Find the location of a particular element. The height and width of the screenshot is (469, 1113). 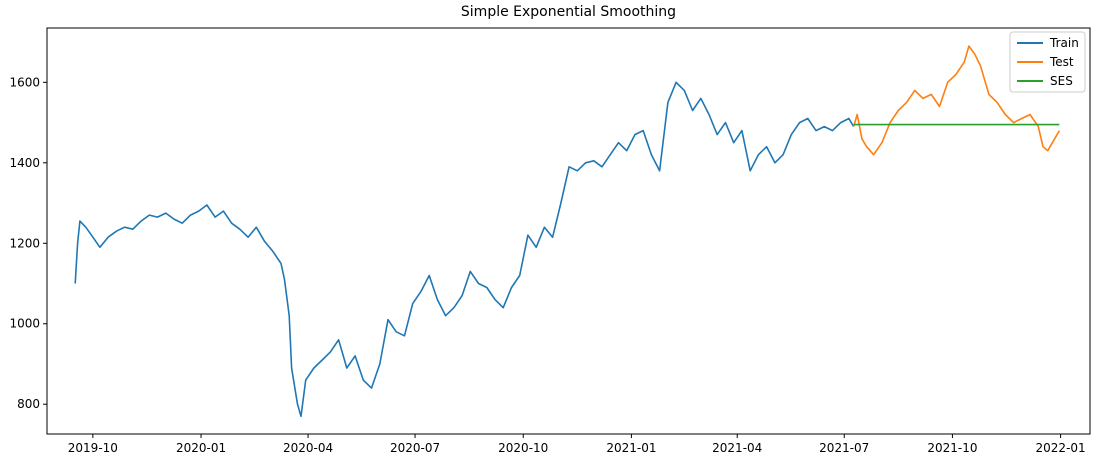

x-tick-label: 2020-07 is located at coordinates (415, 448).